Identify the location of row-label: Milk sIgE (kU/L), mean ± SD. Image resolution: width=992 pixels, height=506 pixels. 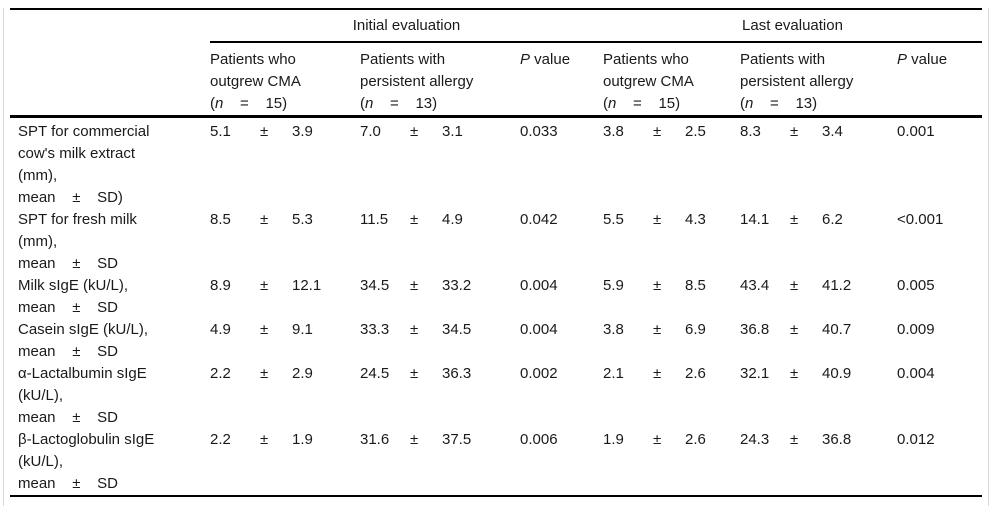
(110, 297).